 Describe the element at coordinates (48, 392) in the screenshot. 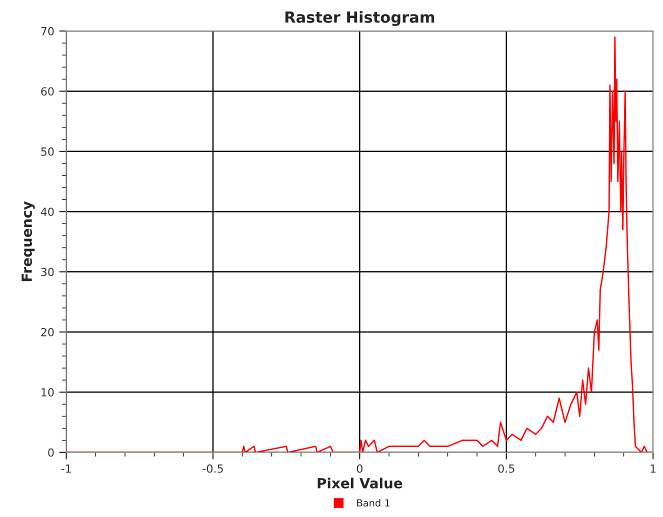

I see `y-tick-label: 10` at that location.